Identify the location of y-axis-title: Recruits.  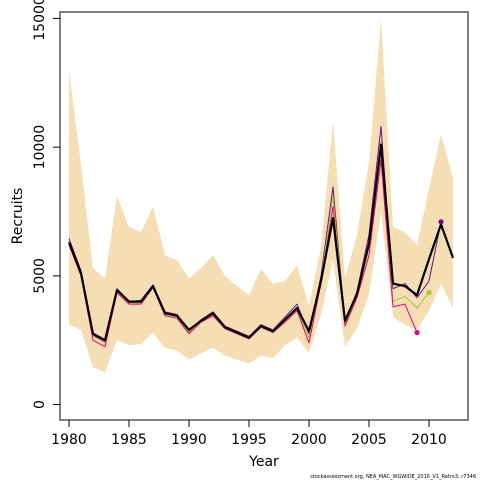
(18, 216).